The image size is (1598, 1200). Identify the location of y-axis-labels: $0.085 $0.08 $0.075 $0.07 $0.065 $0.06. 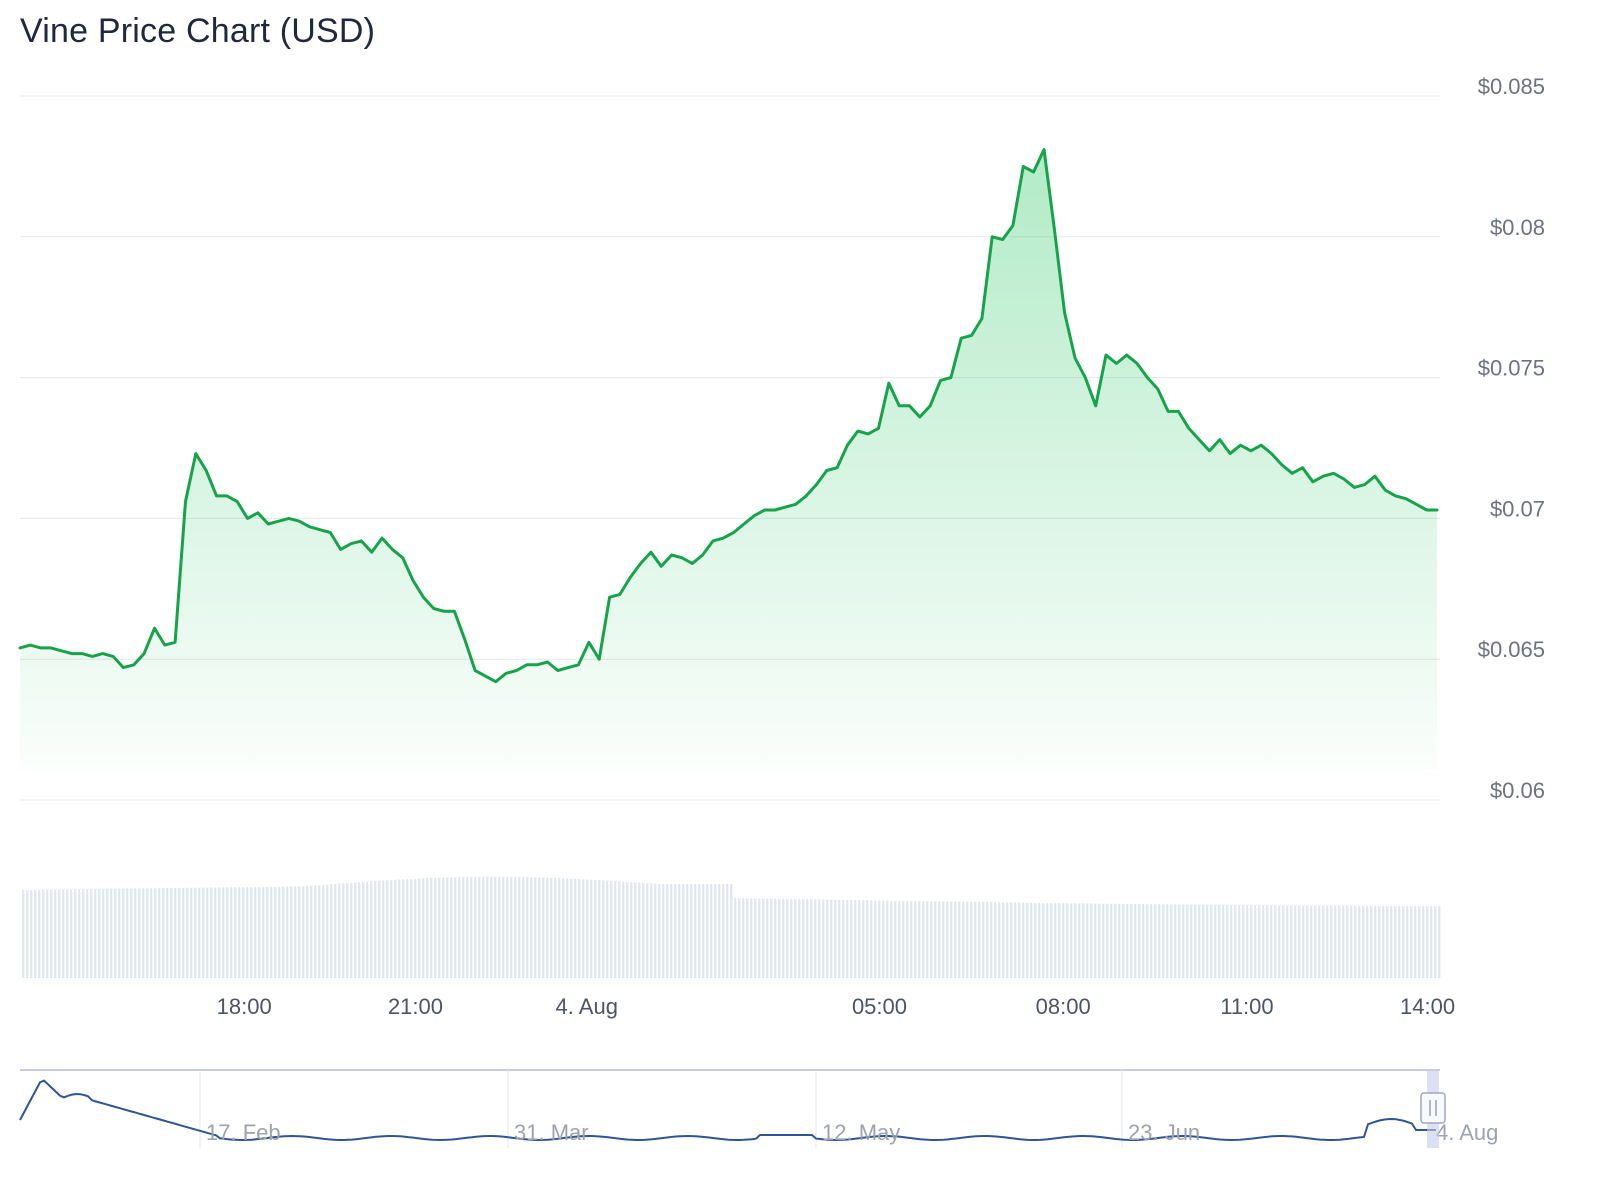
(1511, 438).